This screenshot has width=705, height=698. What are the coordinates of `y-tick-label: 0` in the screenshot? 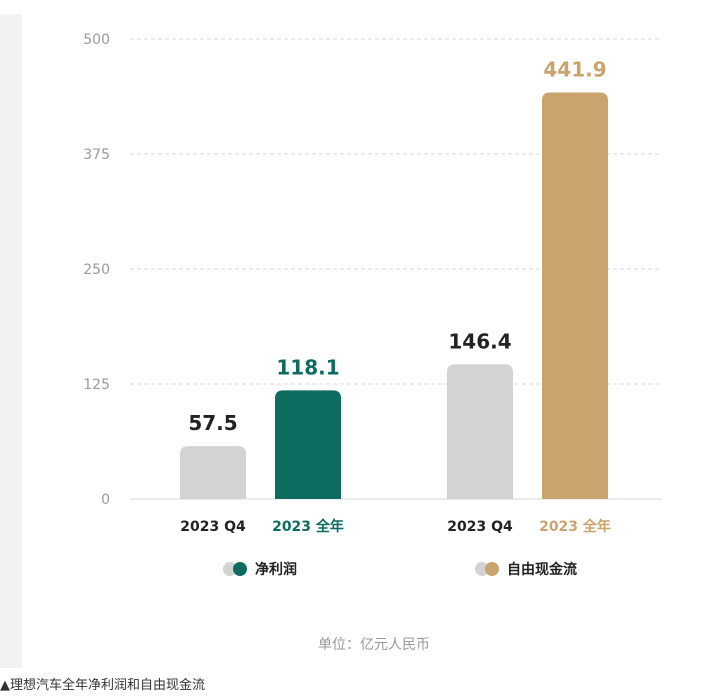 It's located at (105, 500).